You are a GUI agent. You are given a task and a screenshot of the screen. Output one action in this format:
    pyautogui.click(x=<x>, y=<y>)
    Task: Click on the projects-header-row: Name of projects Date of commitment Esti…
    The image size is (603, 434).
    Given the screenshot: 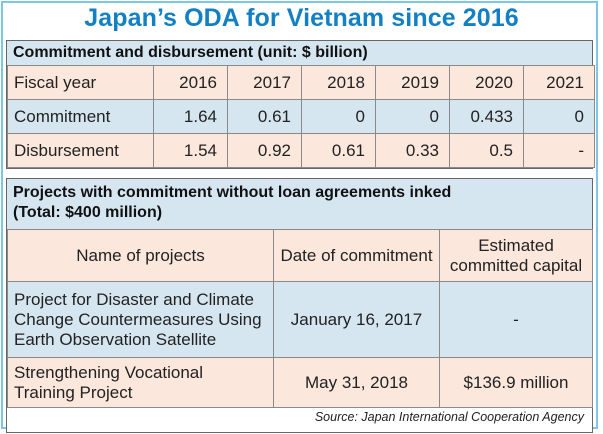 What is the action you would take?
    pyautogui.click(x=300, y=255)
    